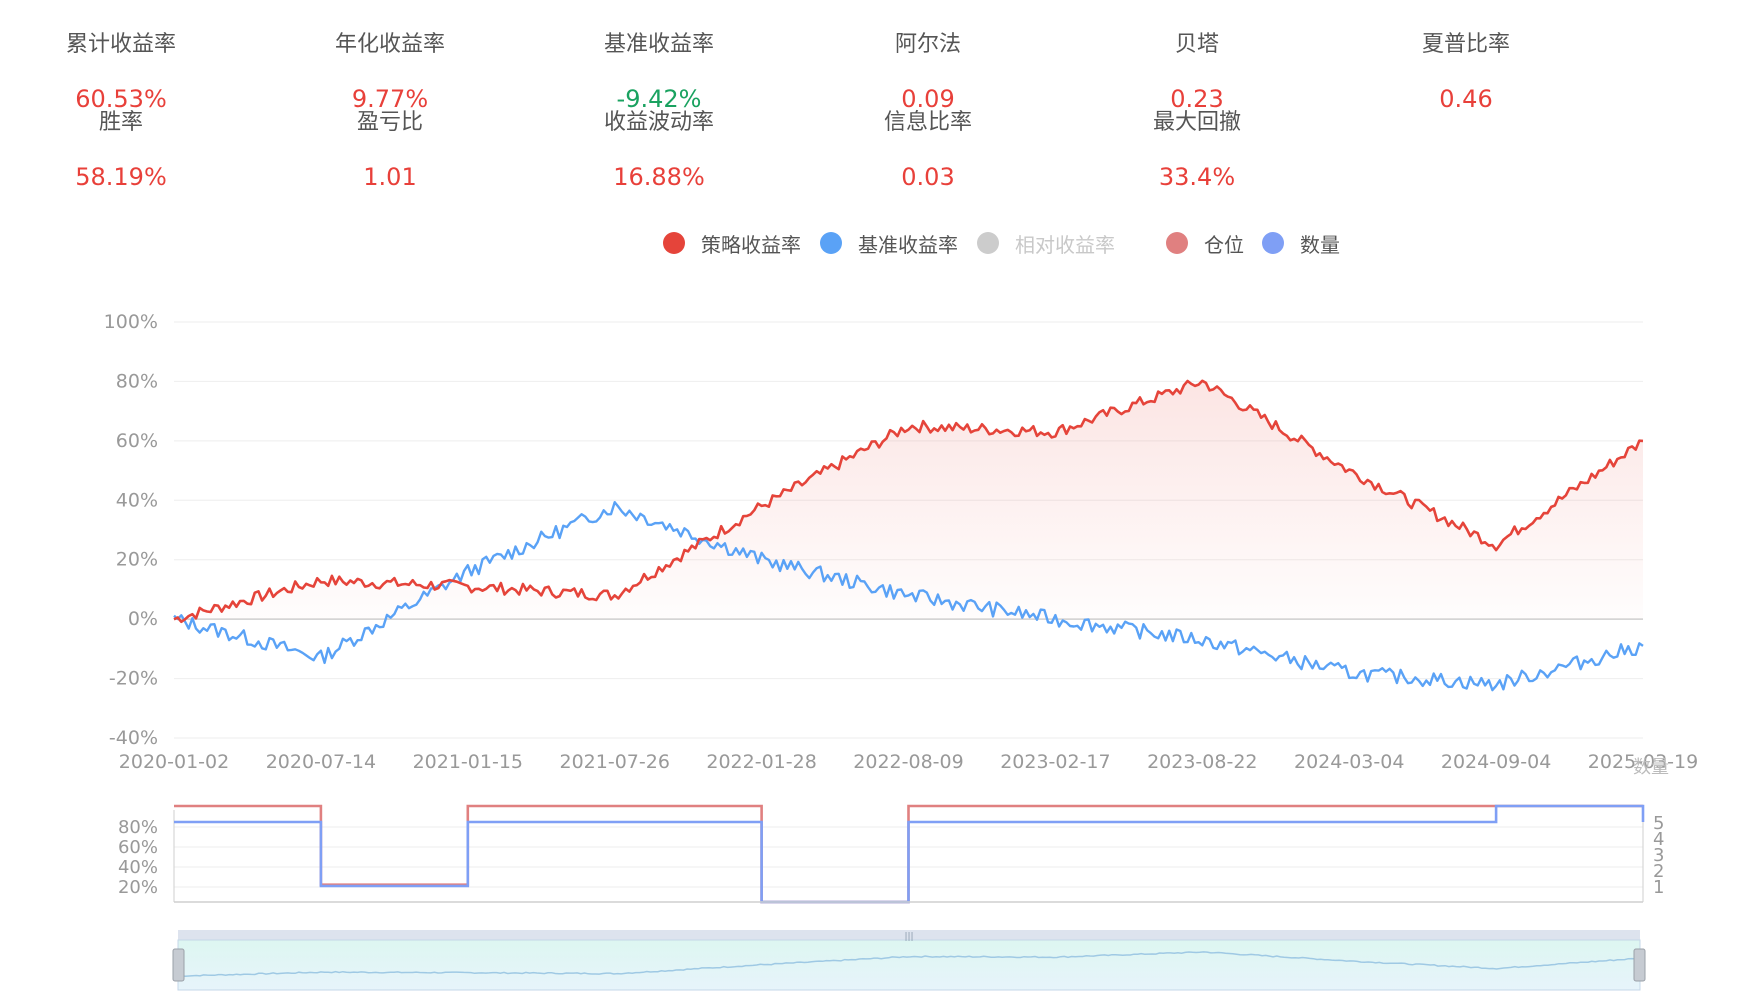 The width and height of the screenshot is (1742, 1000). I want to click on metric-label: 盈亏比, so click(389, 122).